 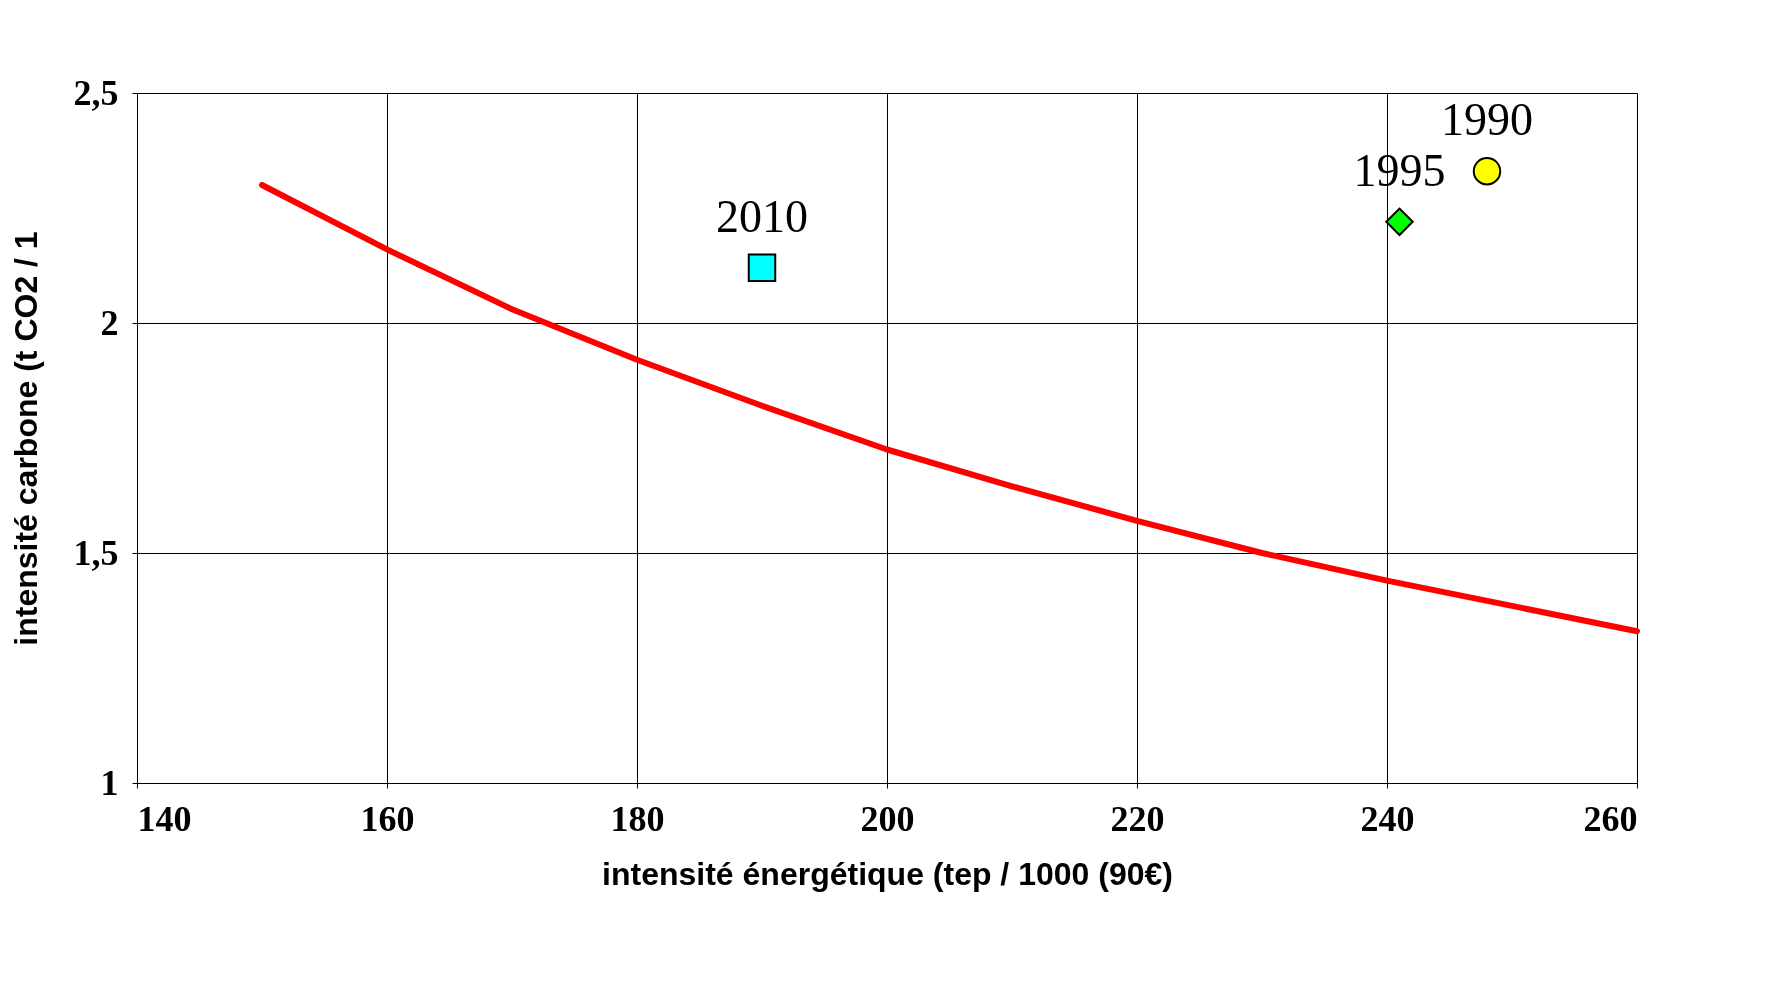 What do you see at coordinates (96, 552) in the screenshot?
I see `y-tick-label: 1,5` at bounding box center [96, 552].